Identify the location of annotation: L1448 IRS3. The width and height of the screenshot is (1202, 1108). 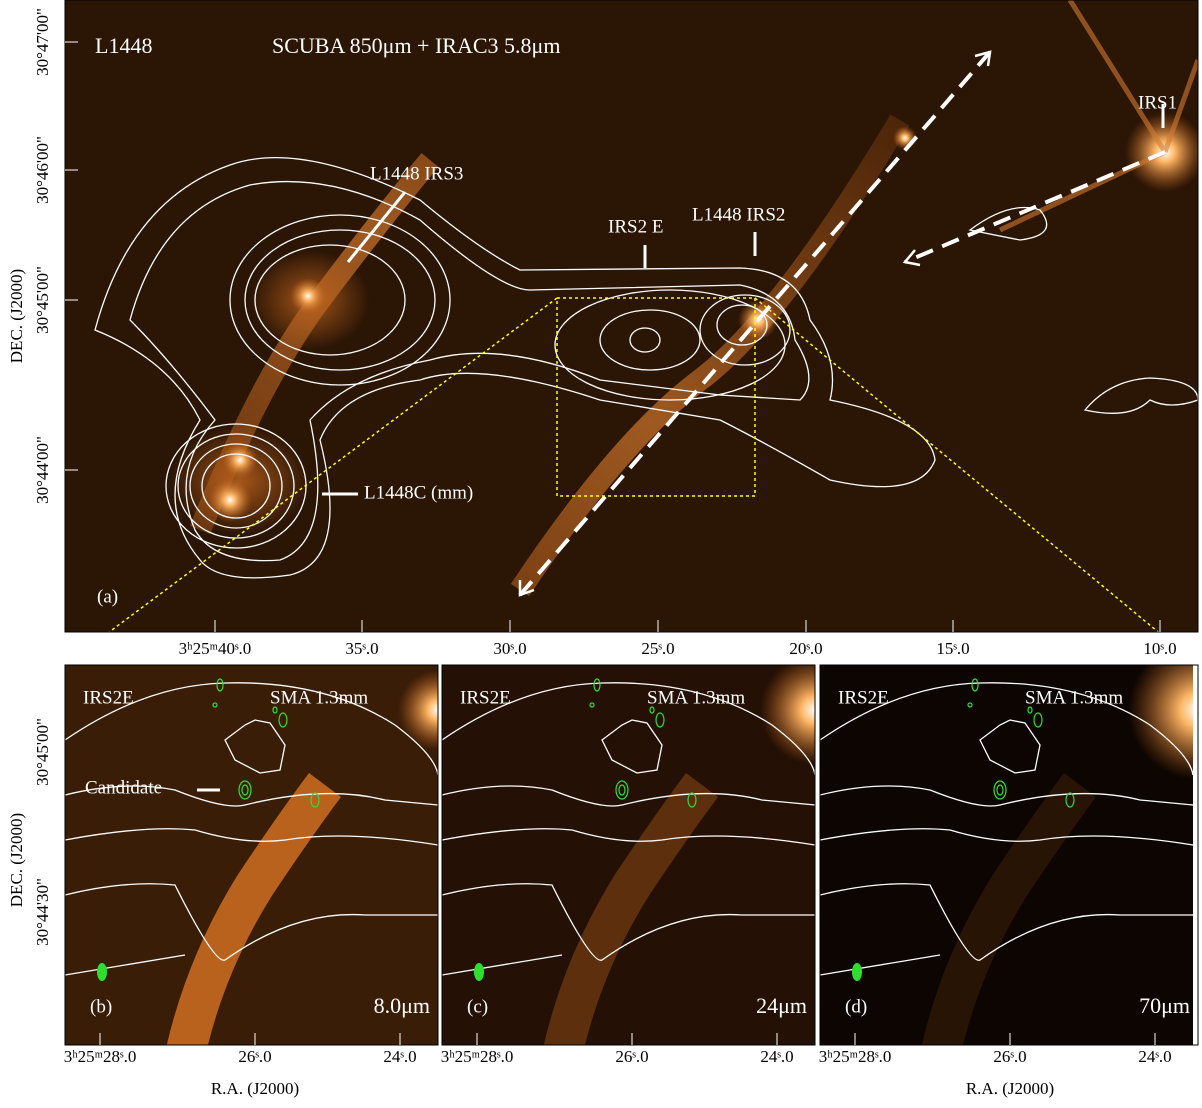
(416, 173).